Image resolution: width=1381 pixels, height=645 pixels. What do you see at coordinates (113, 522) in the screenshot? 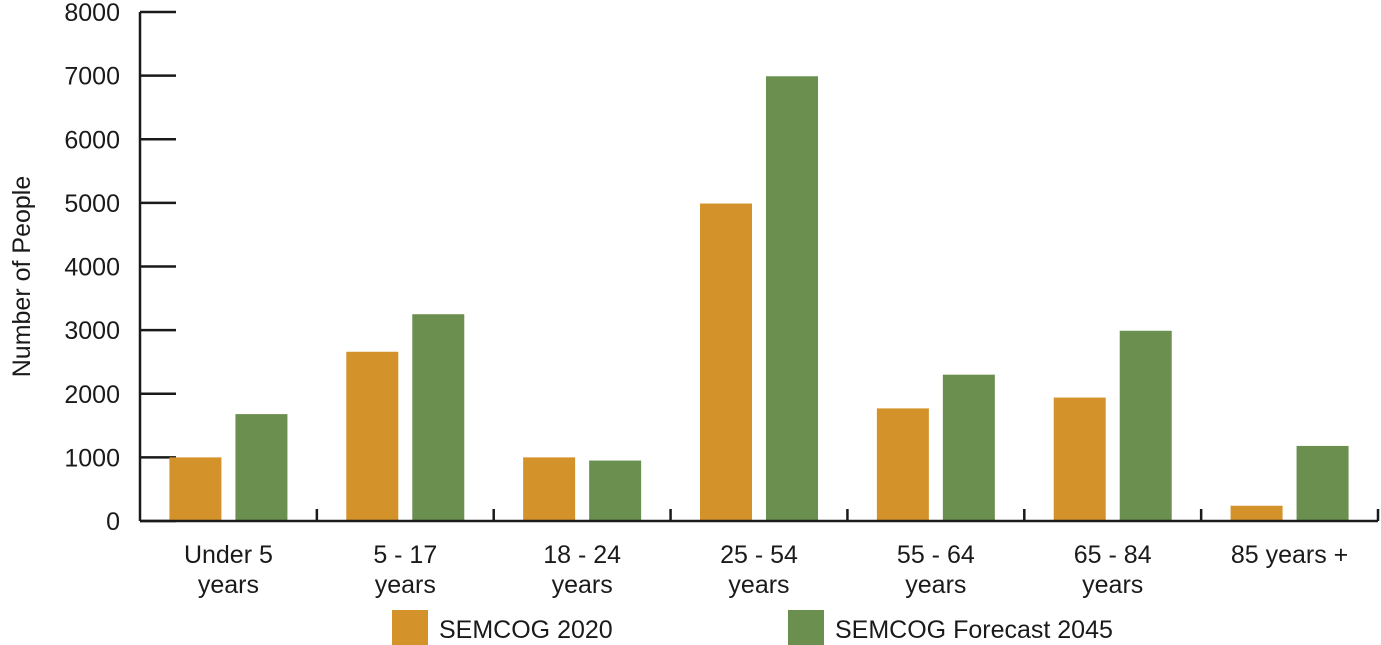
I see `y-tick-label: 0` at bounding box center [113, 522].